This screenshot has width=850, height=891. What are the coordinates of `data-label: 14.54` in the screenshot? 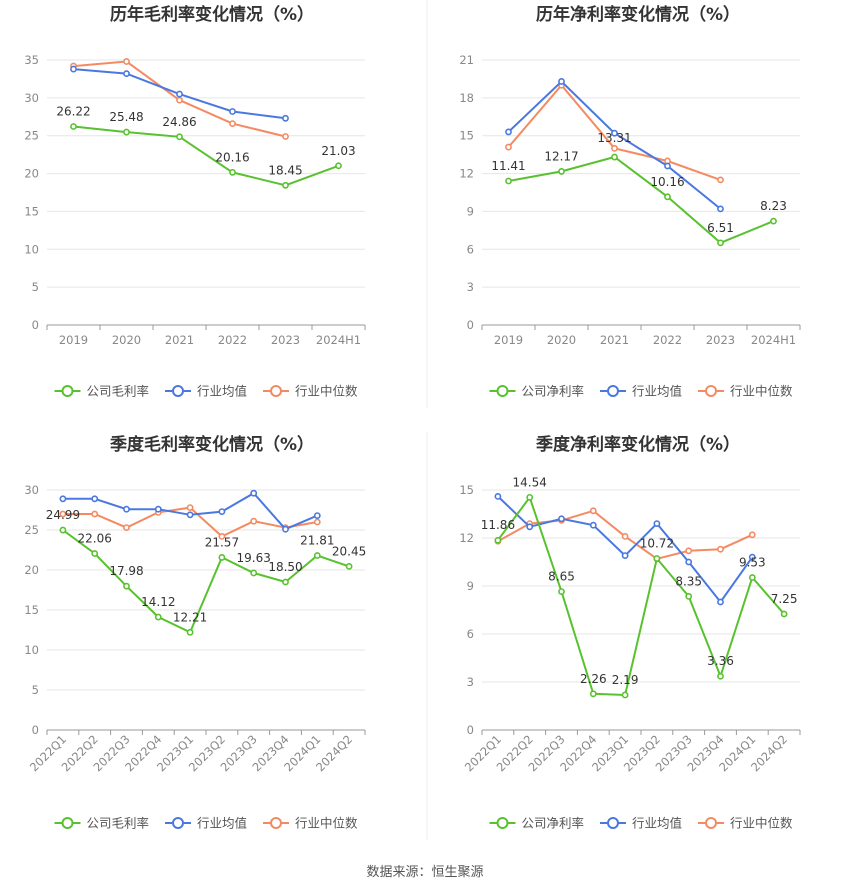 It's located at (530, 482).